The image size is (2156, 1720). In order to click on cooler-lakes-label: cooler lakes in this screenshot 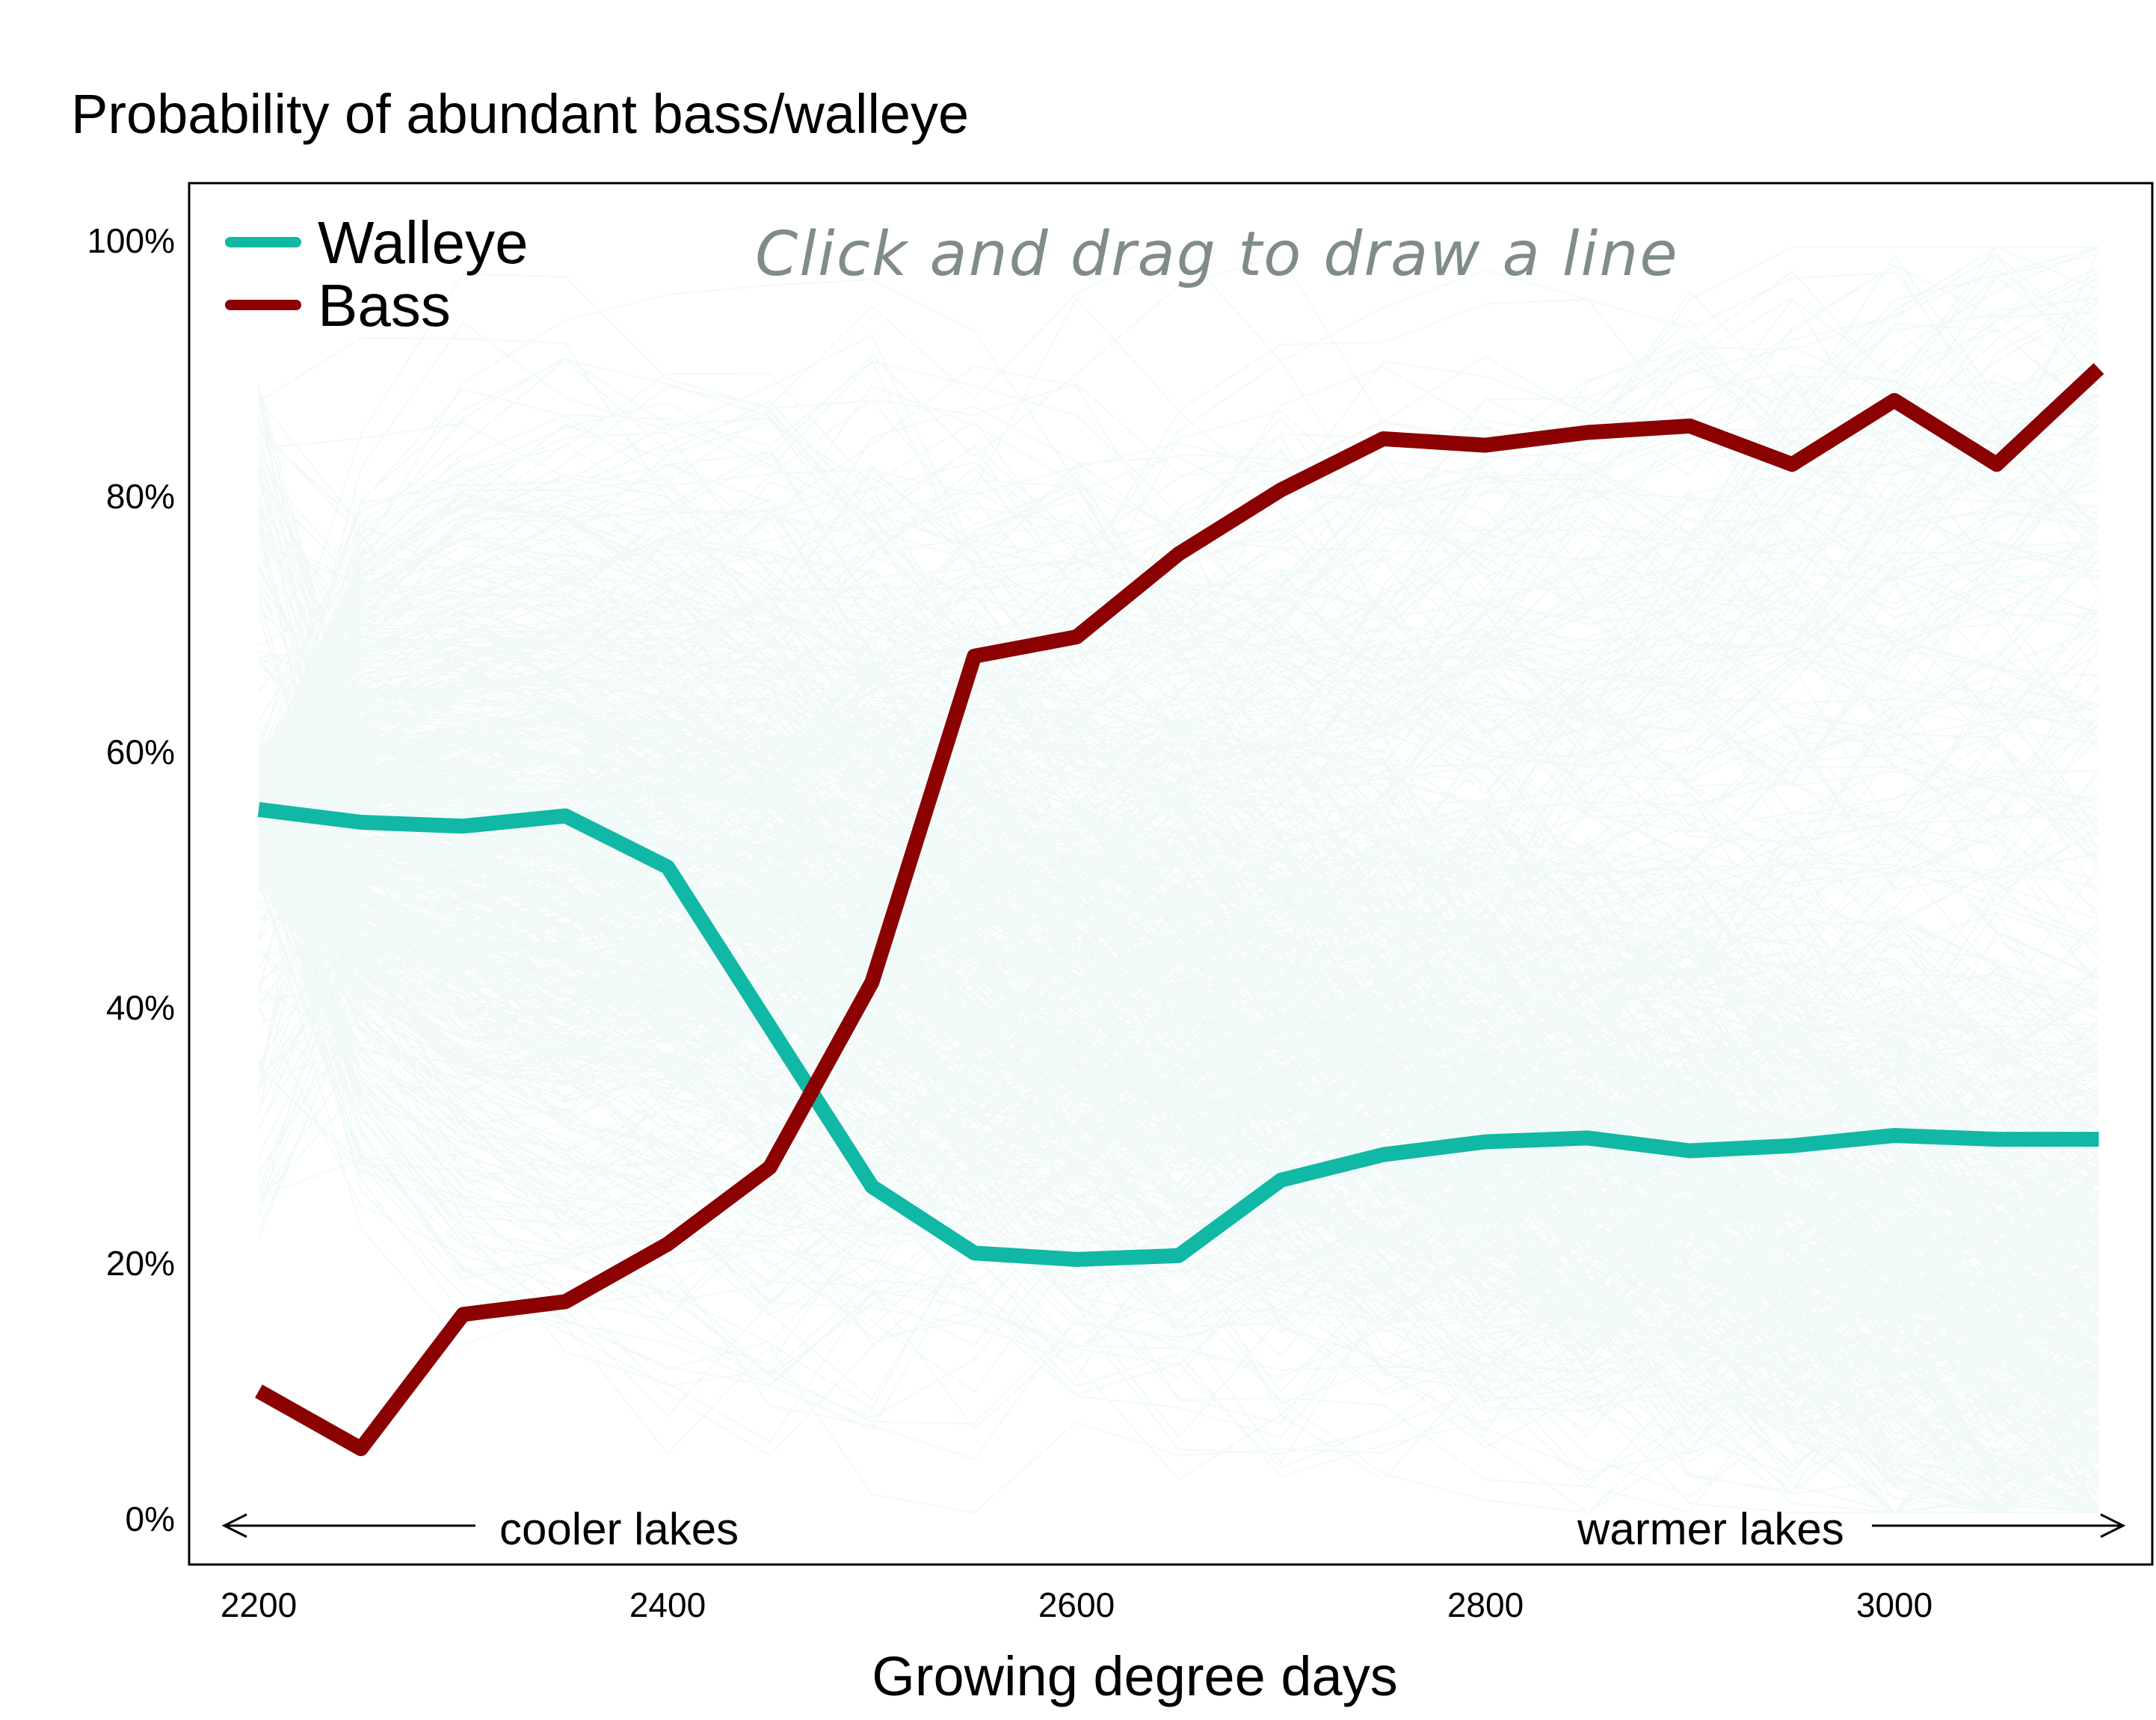, I will do `click(619, 1529)`.